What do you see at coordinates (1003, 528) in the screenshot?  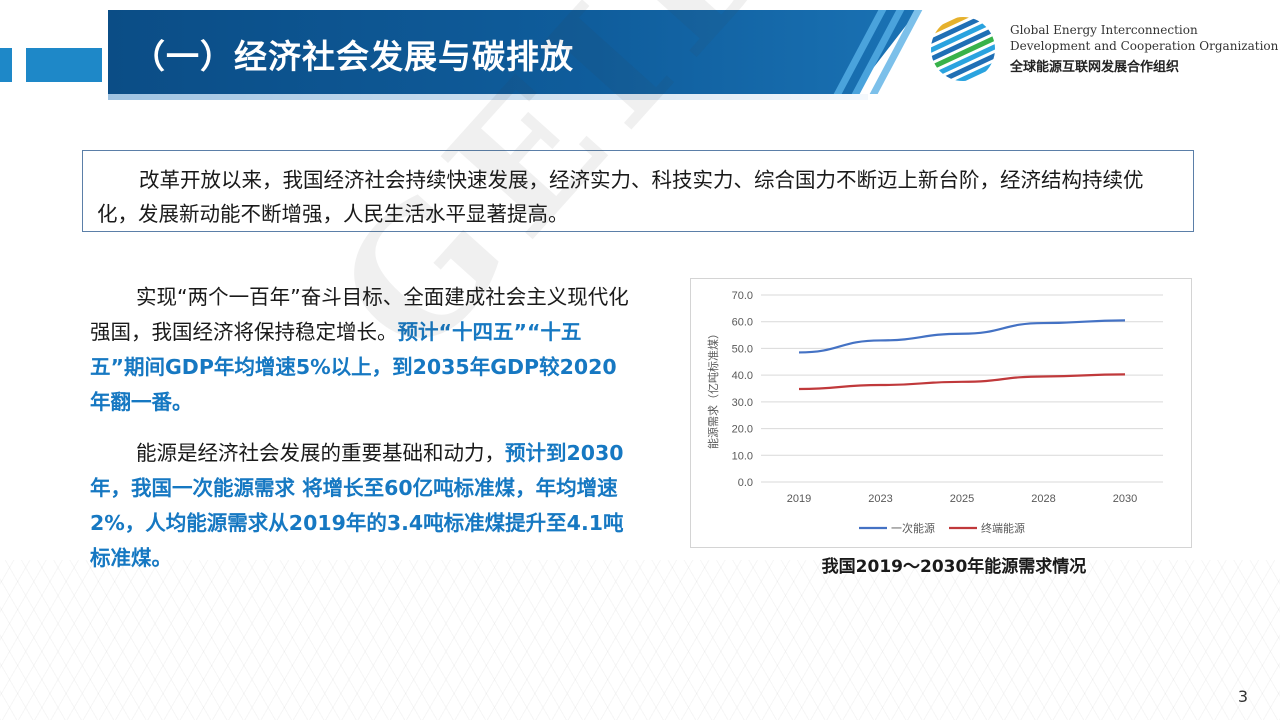 I see `legend-label: 终端能源` at bounding box center [1003, 528].